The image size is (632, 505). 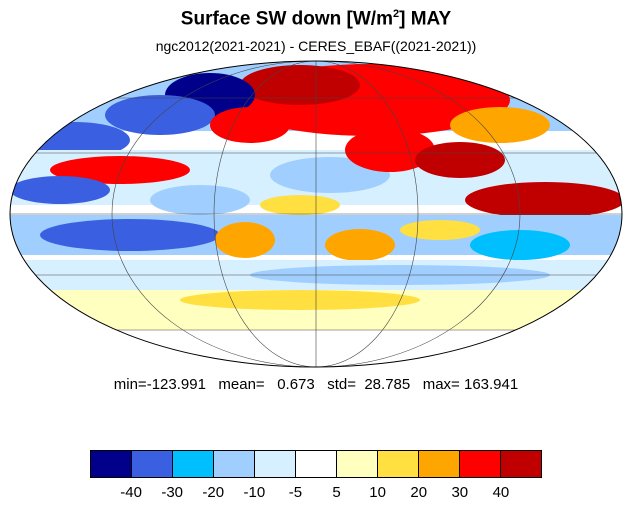 What do you see at coordinates (300, 85) in the screenshot?
I see `europe-strong-positive` at bounding box center [300, 85].